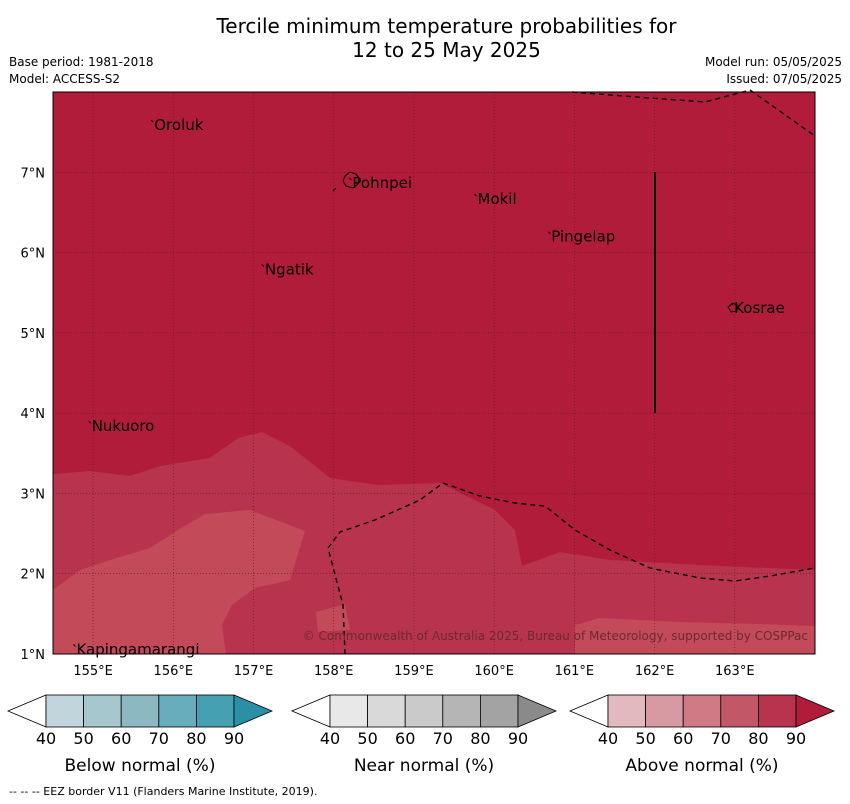 The height and width of the screenshot is (804, 850). Describe the element at coordinates (65, 79) in the screenshot. I see `model-name: Model: ACCESS-S2` at that location.